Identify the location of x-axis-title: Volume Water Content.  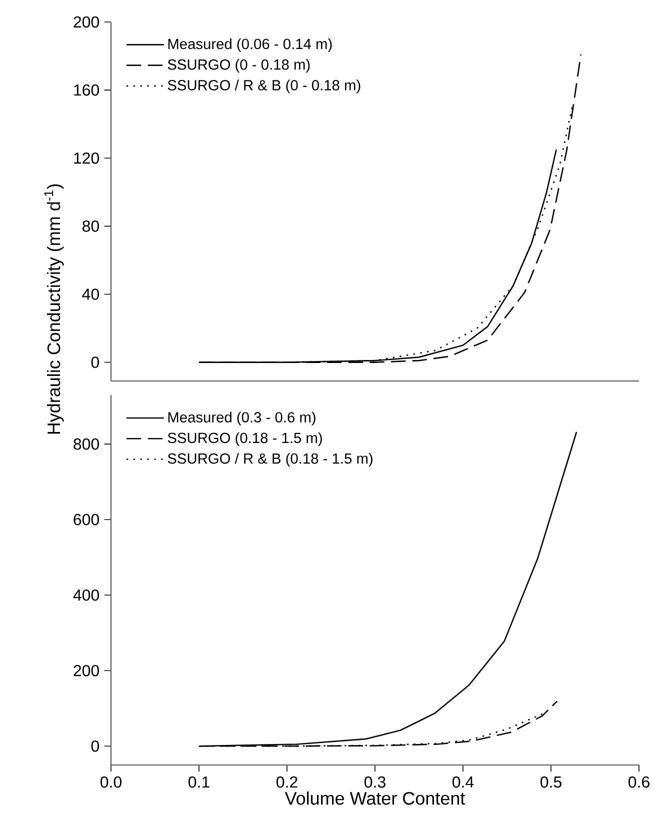
(375, 798).